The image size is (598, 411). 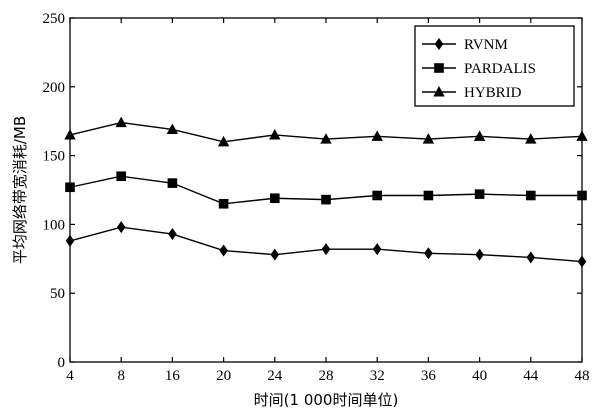 I want to click on y-axis-label: 平均网络带宽消耗/MB, so click(x=20, y=190).